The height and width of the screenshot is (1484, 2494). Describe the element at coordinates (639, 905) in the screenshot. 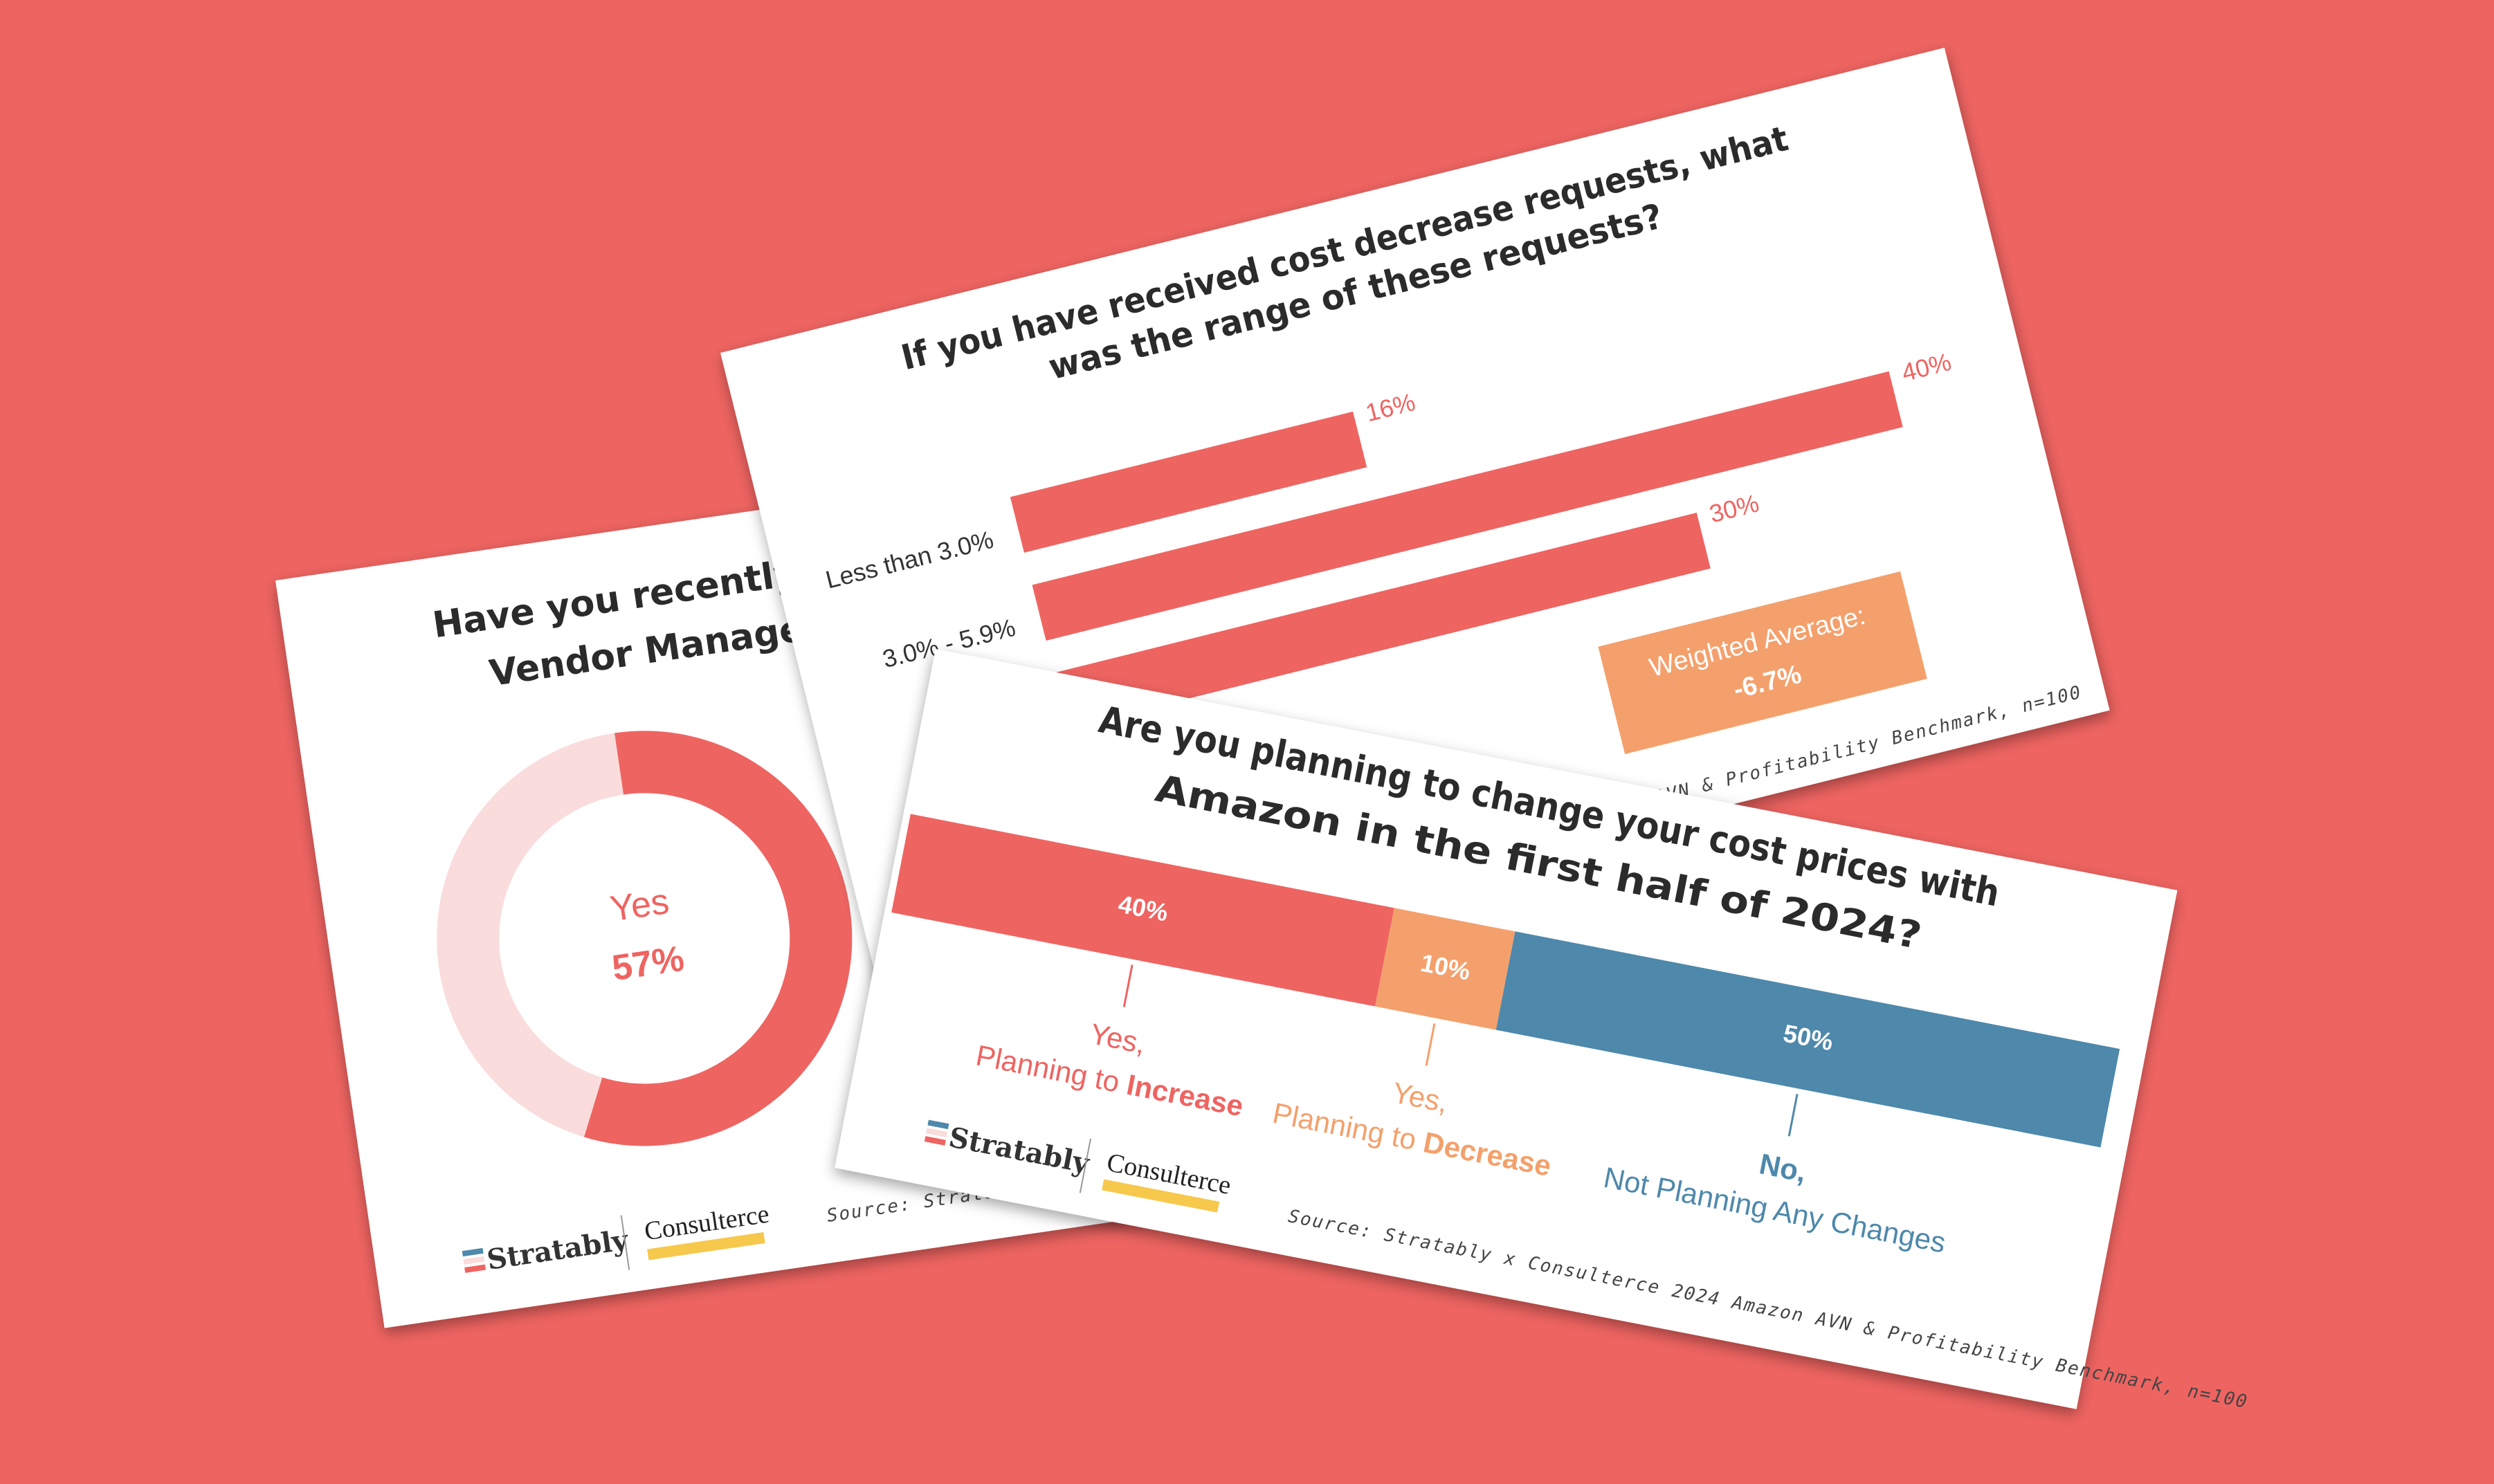

I see `center-label: Yes` at that location.